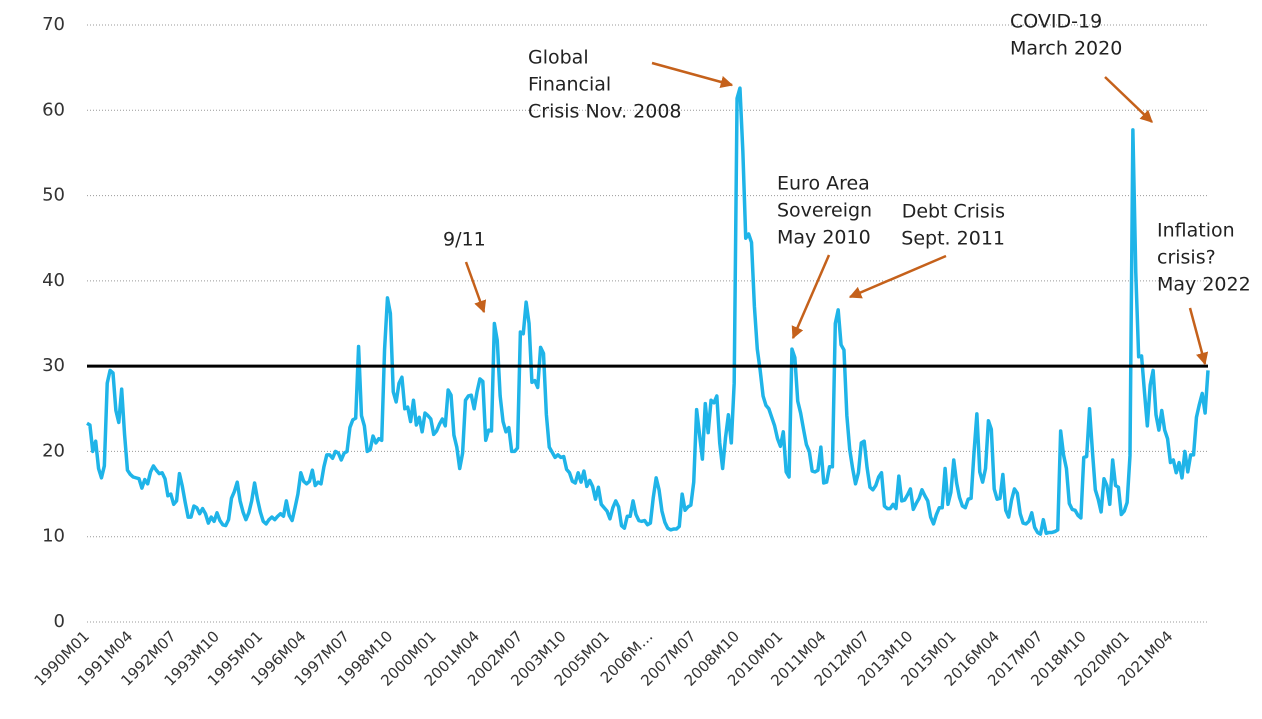 Image resolution: width=1262 pixels, height=719 pixels. What do you see at coordinates (558, 58) in the screenshot?
I see `annotation-text: Global` at bounding box center [558, 58].